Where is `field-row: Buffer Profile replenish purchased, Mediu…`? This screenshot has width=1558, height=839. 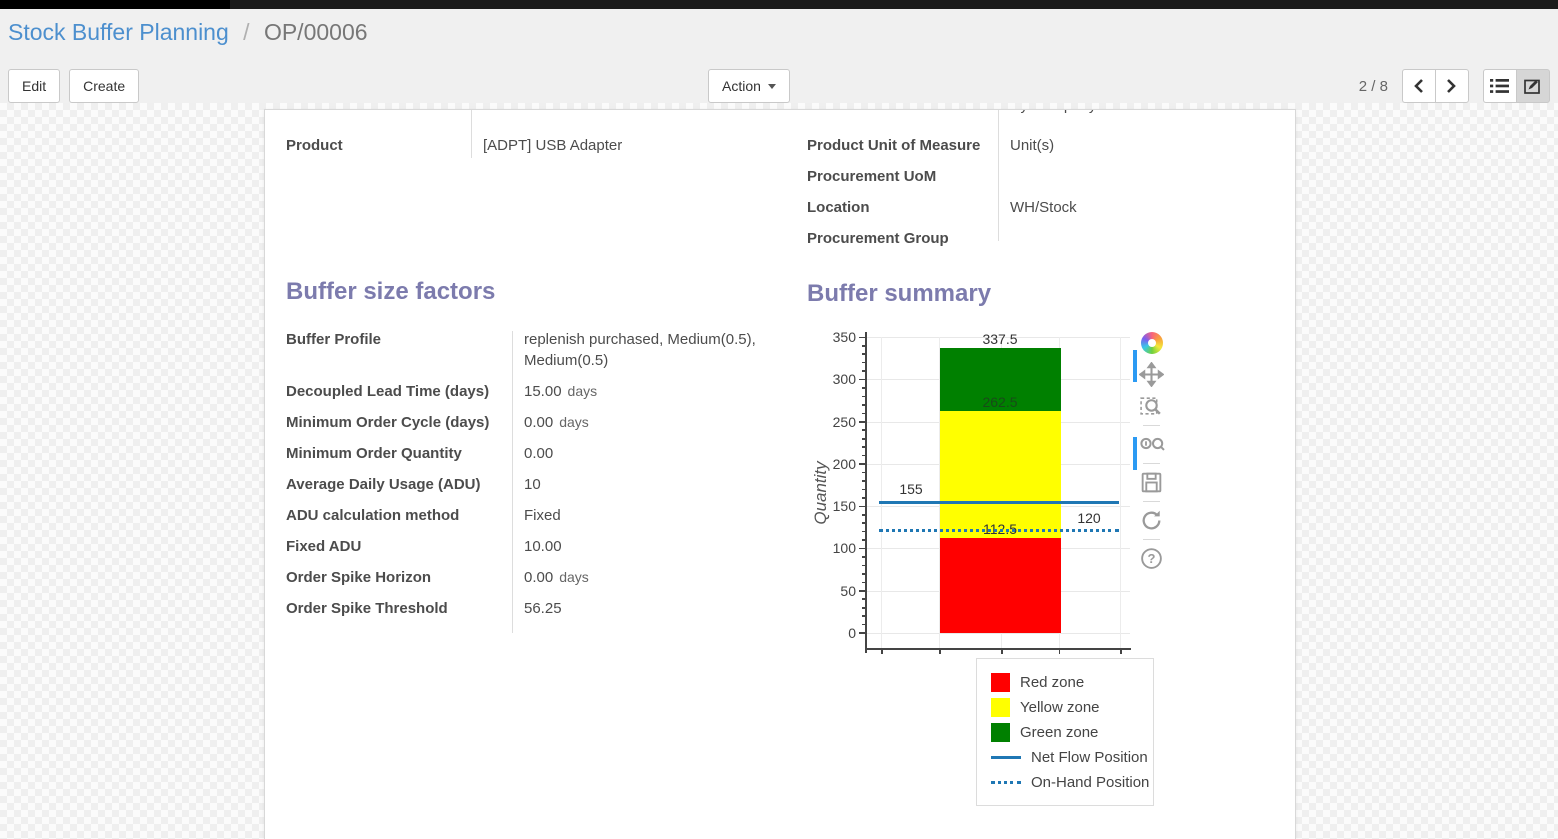
field-row: Buffer Profile replenish purchased, Mediu… is located at coordinates (532, 350).